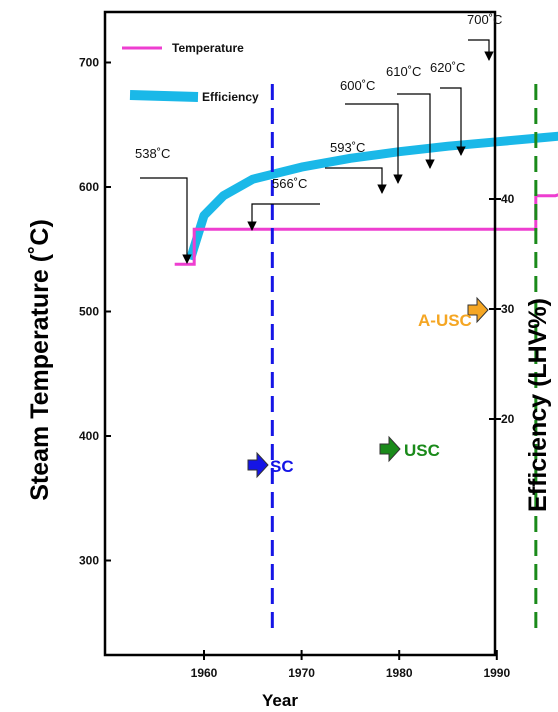  Describe the element at coordinates (403, 71) in the screenshot. I see `annotation-label: 610˚C` at that location.